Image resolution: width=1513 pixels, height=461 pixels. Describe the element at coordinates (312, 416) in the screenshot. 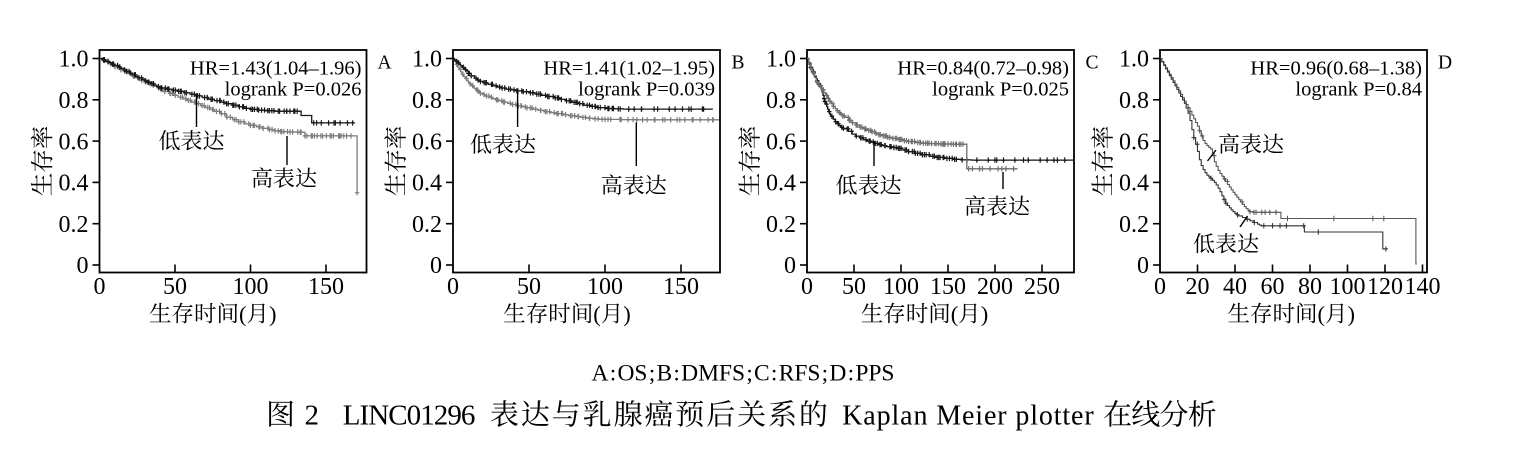

I see `svg-text: 2` at that location.